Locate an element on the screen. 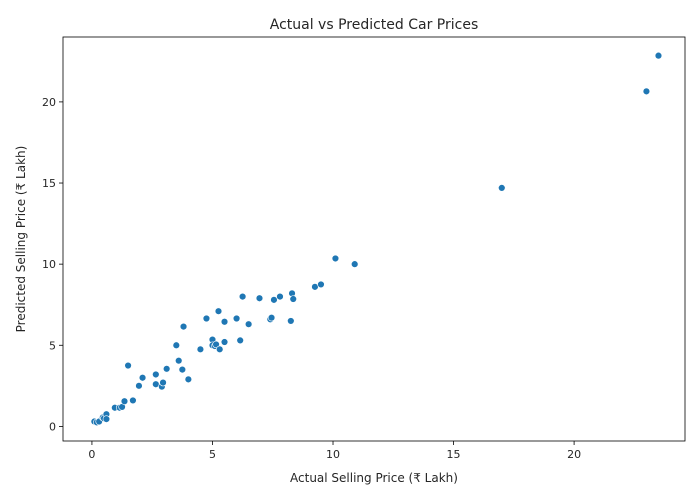 The image size is (700, 500). y-tick-label: 10 is located at coordinates (49, 264).